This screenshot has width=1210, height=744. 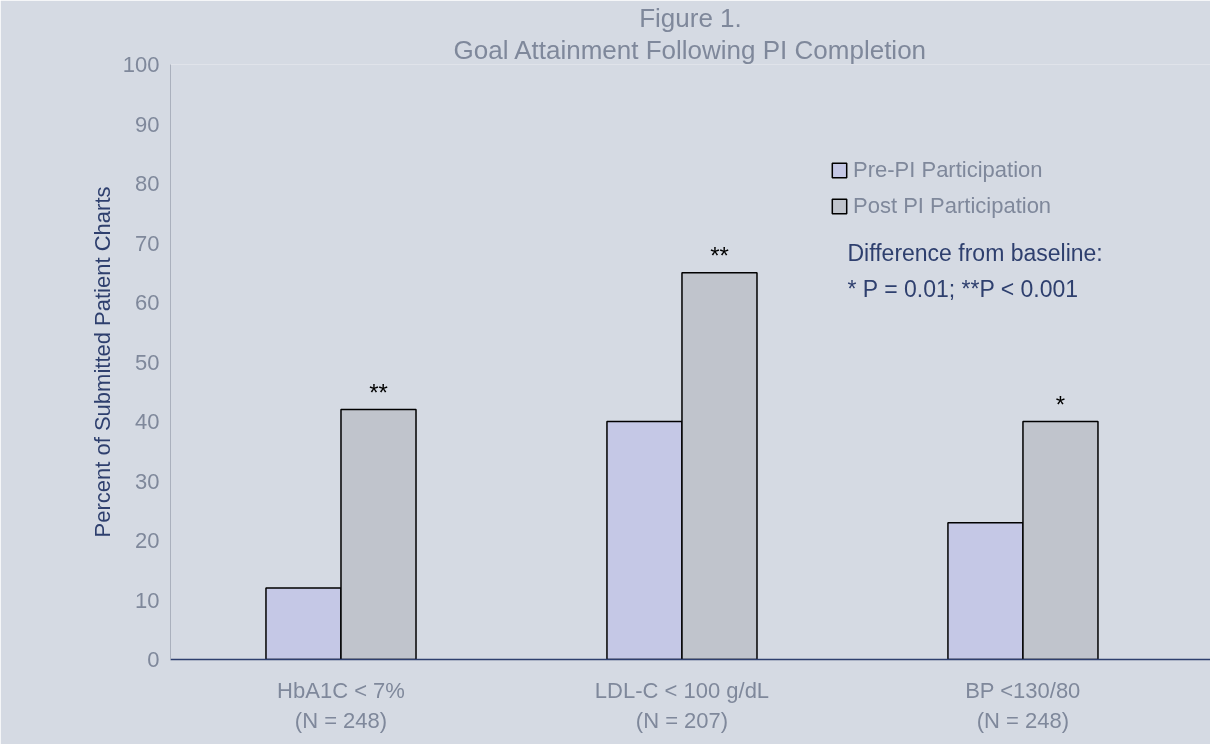 What do you see at coordinates (141, 64) in the screenshot?
I see `y-tick-label: 100` at bounding box center [141, 64].